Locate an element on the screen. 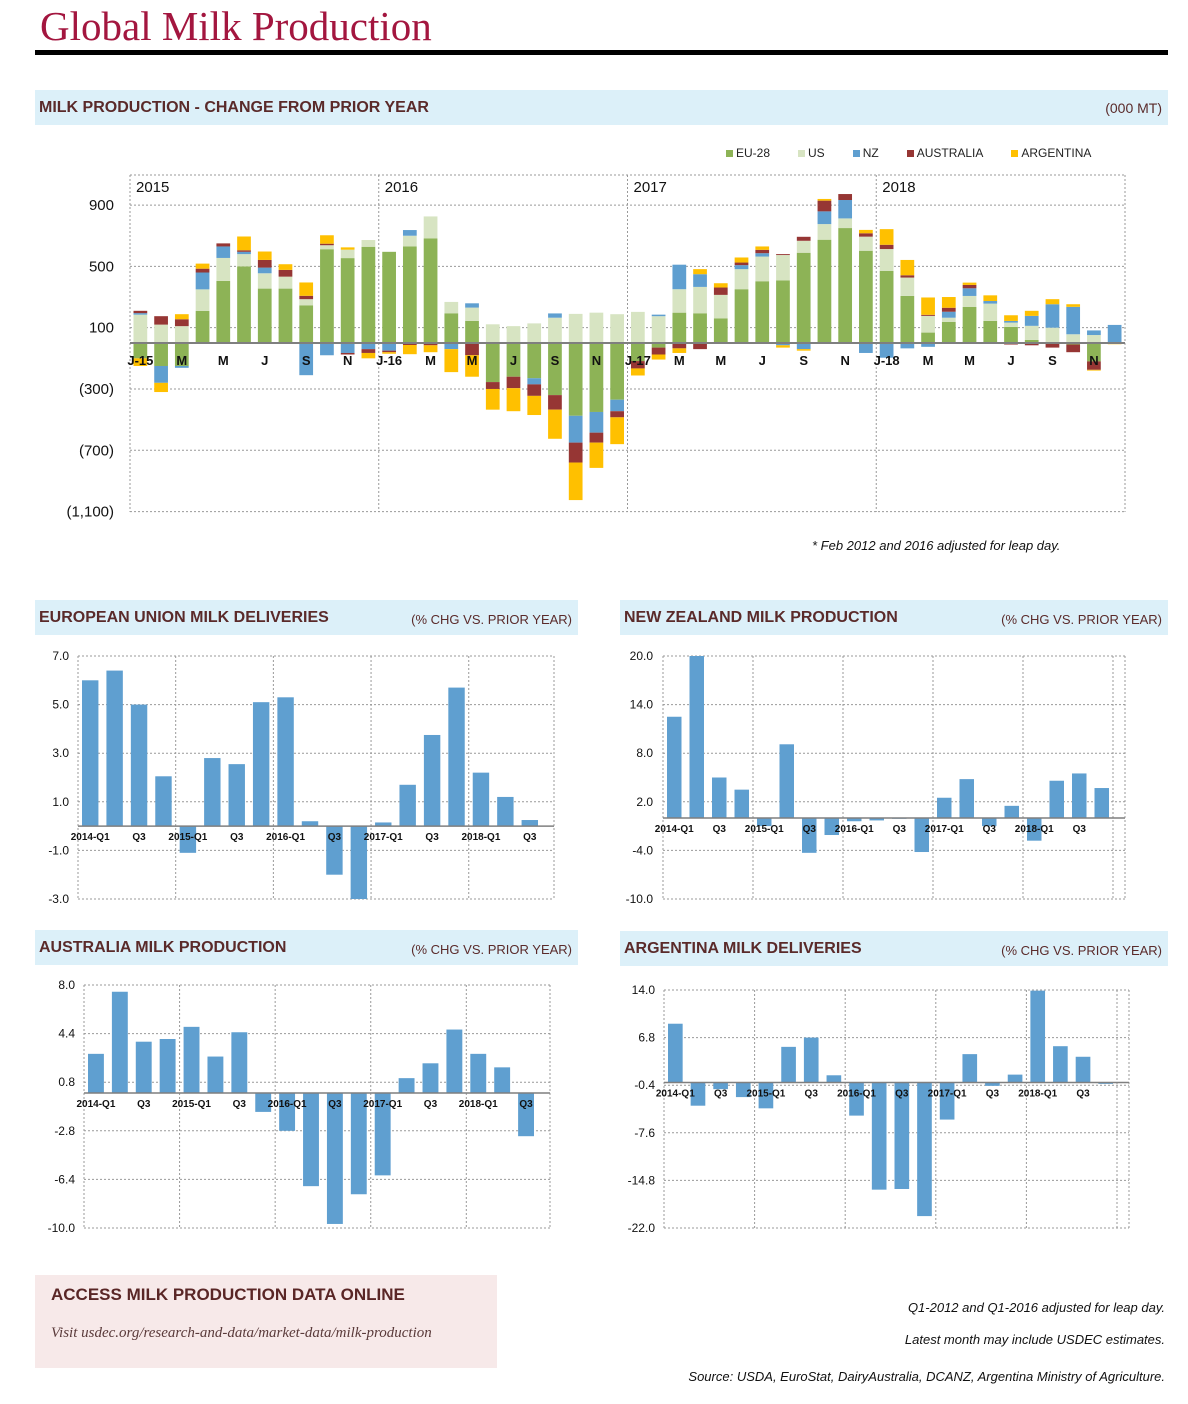  y-tick-label: 900 is located at coordinates (101, 205).